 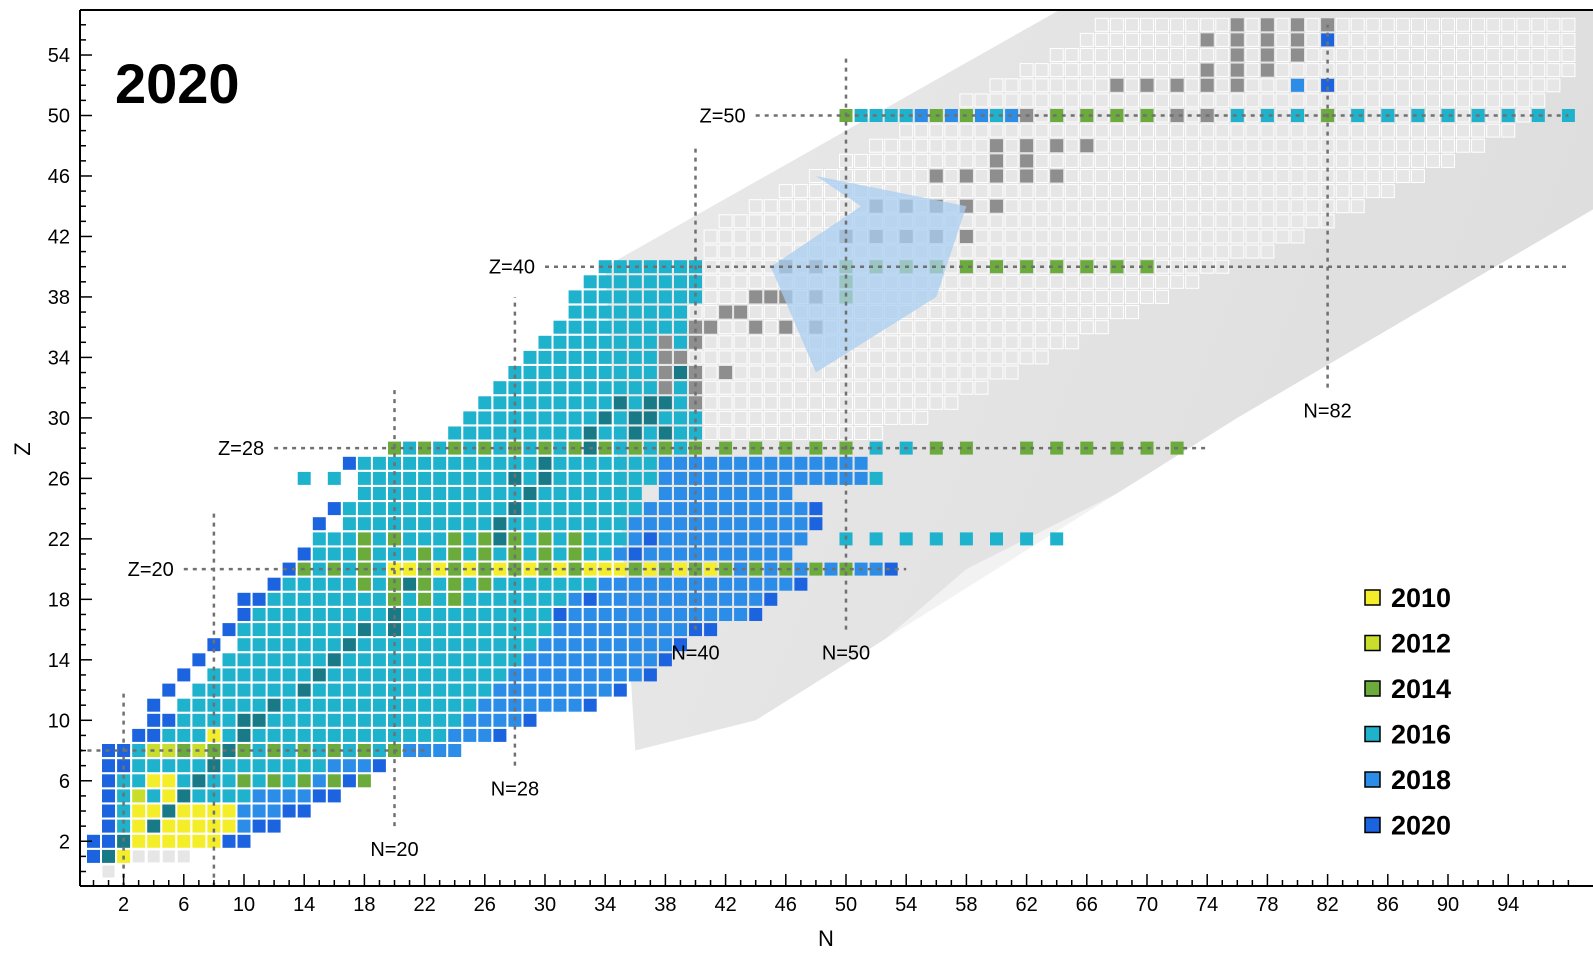 I want to click on x-tick-label: 82, so click(x=1327, y=905).